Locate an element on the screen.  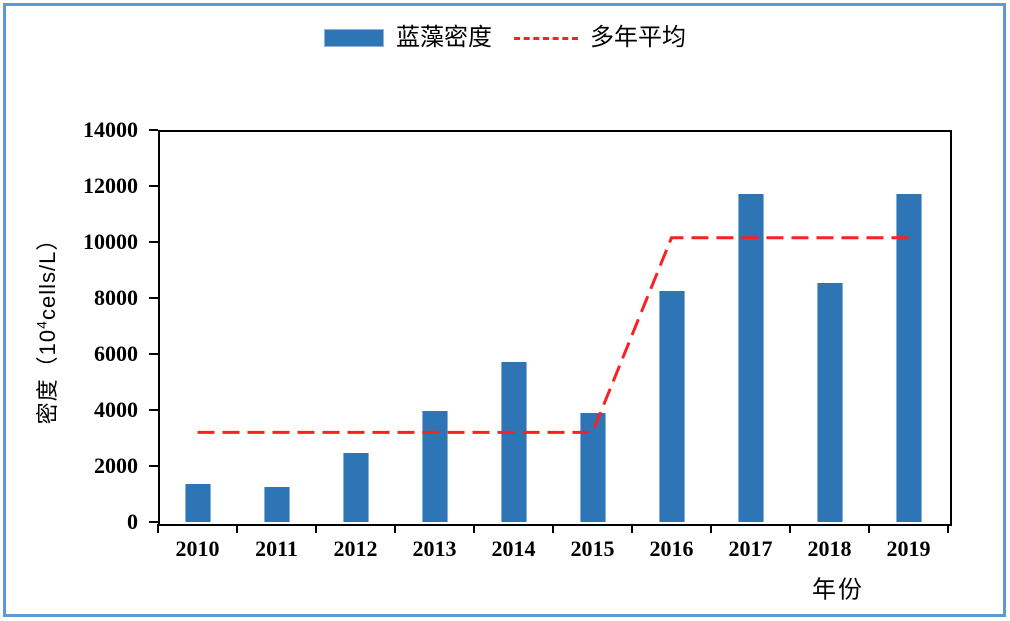
y-tick-label: 14000 is located at coordinates (110, 129).